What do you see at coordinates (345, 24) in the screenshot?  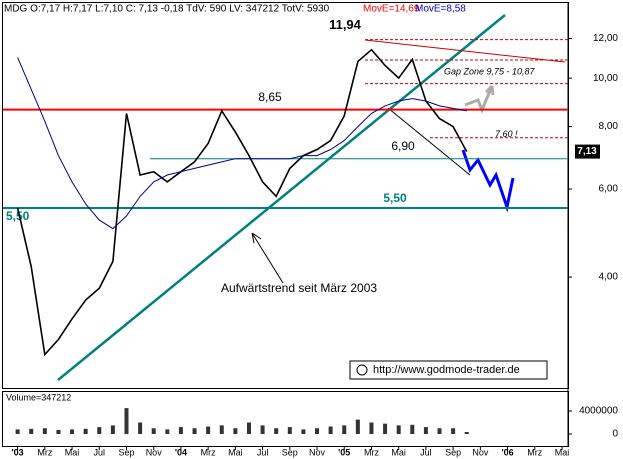 I see `level-label: 11,94` at bounding box center [345, 24].